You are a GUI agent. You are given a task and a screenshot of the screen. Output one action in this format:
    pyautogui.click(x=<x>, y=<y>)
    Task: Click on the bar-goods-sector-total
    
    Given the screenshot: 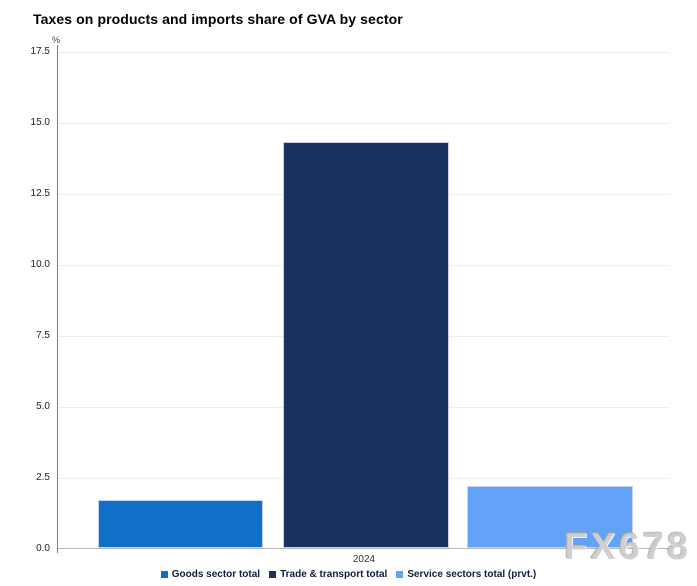 What is the action you would take?
    pyautogui.click(x=180, y=524)
    